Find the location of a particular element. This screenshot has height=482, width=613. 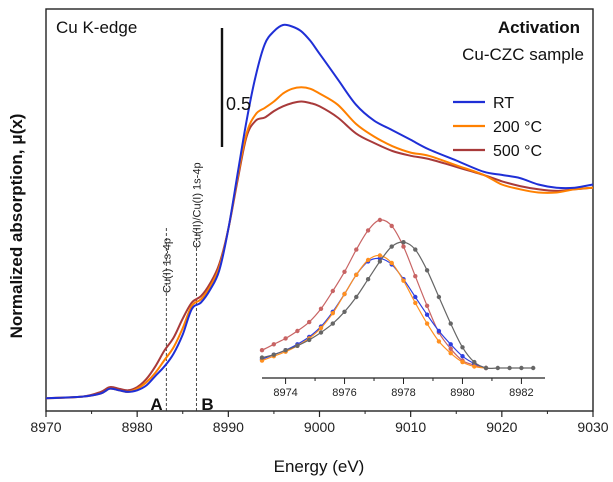

legend: RT 200 °C 500 °C is located at coordinates (497, 127).